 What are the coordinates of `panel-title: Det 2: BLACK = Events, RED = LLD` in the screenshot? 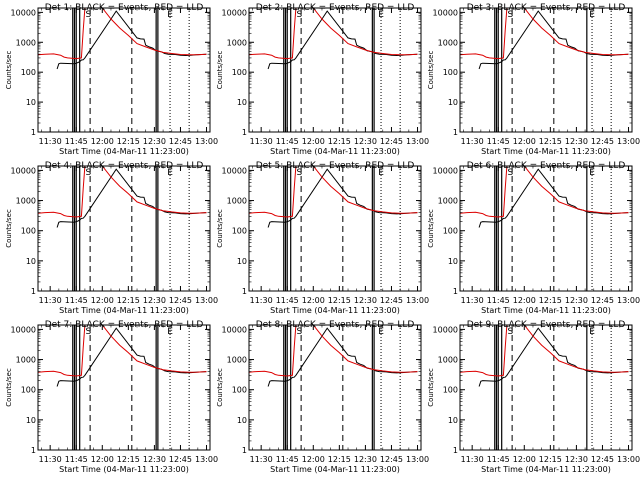 It's located at (335, 8).